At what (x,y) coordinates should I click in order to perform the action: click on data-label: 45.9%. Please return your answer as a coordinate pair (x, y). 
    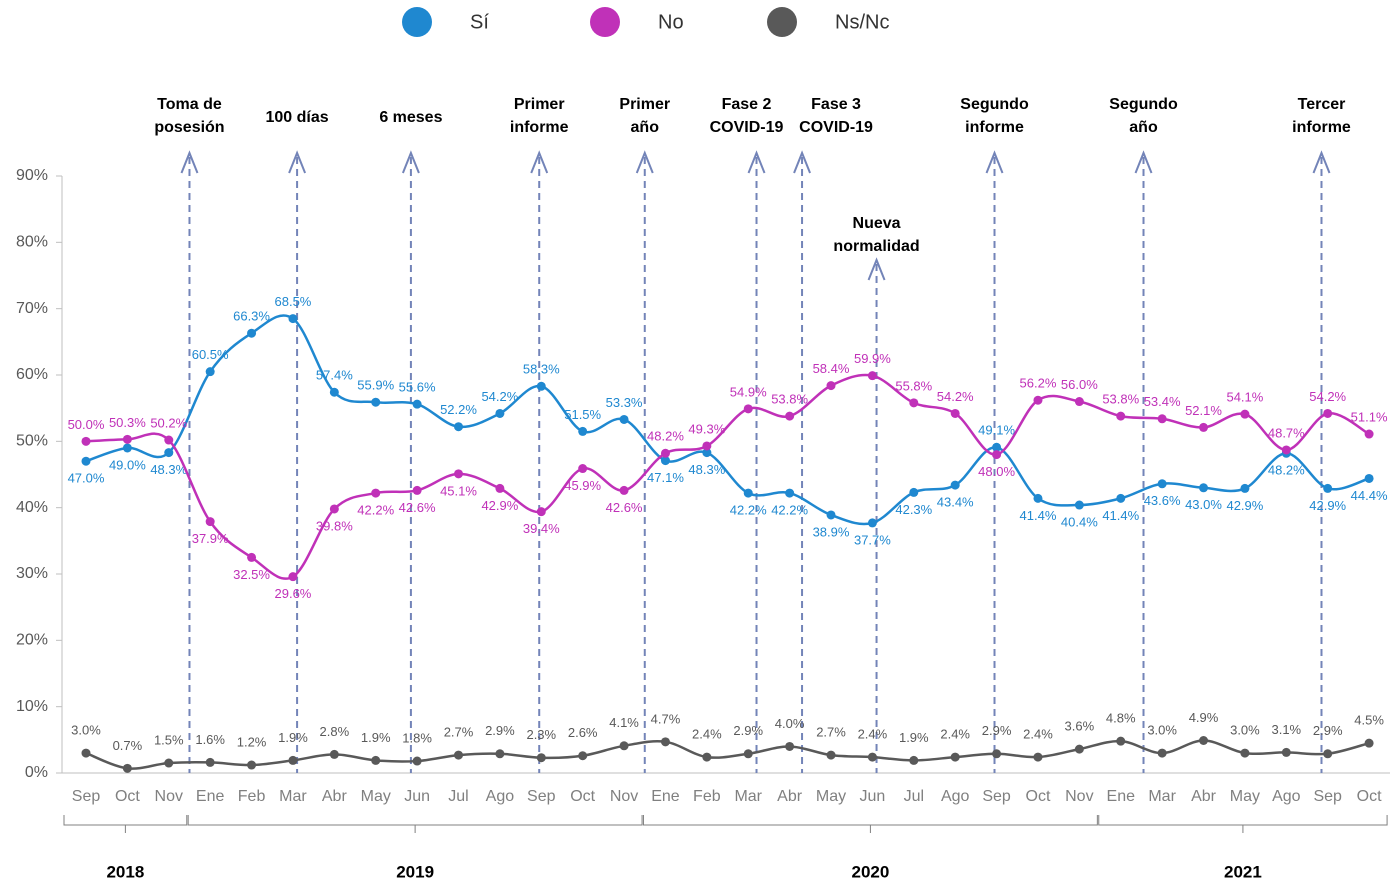
    Looking at the image, I should click on (582, 485).